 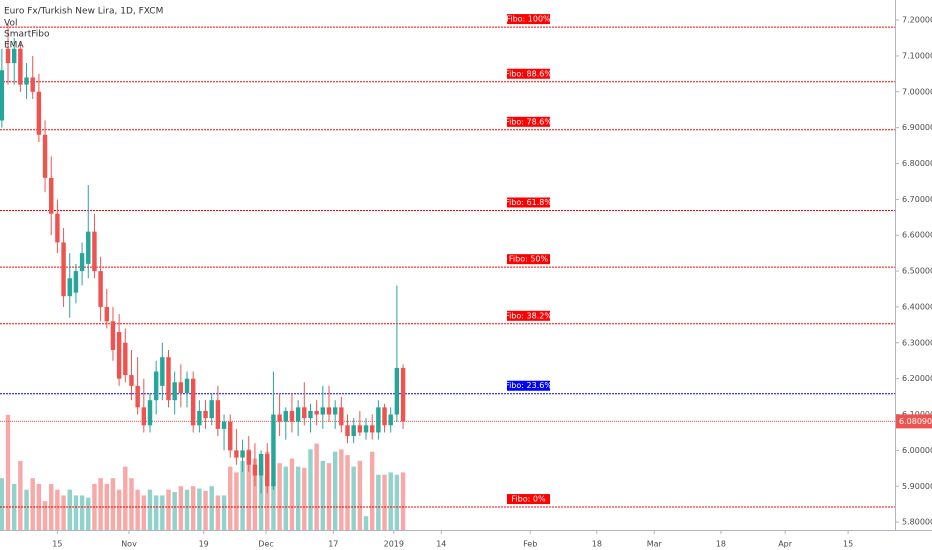 What do you see at coordinates (441, 544) in the screenshot?
I see `x-tick-label: 14` at bounding box center [441, 544].